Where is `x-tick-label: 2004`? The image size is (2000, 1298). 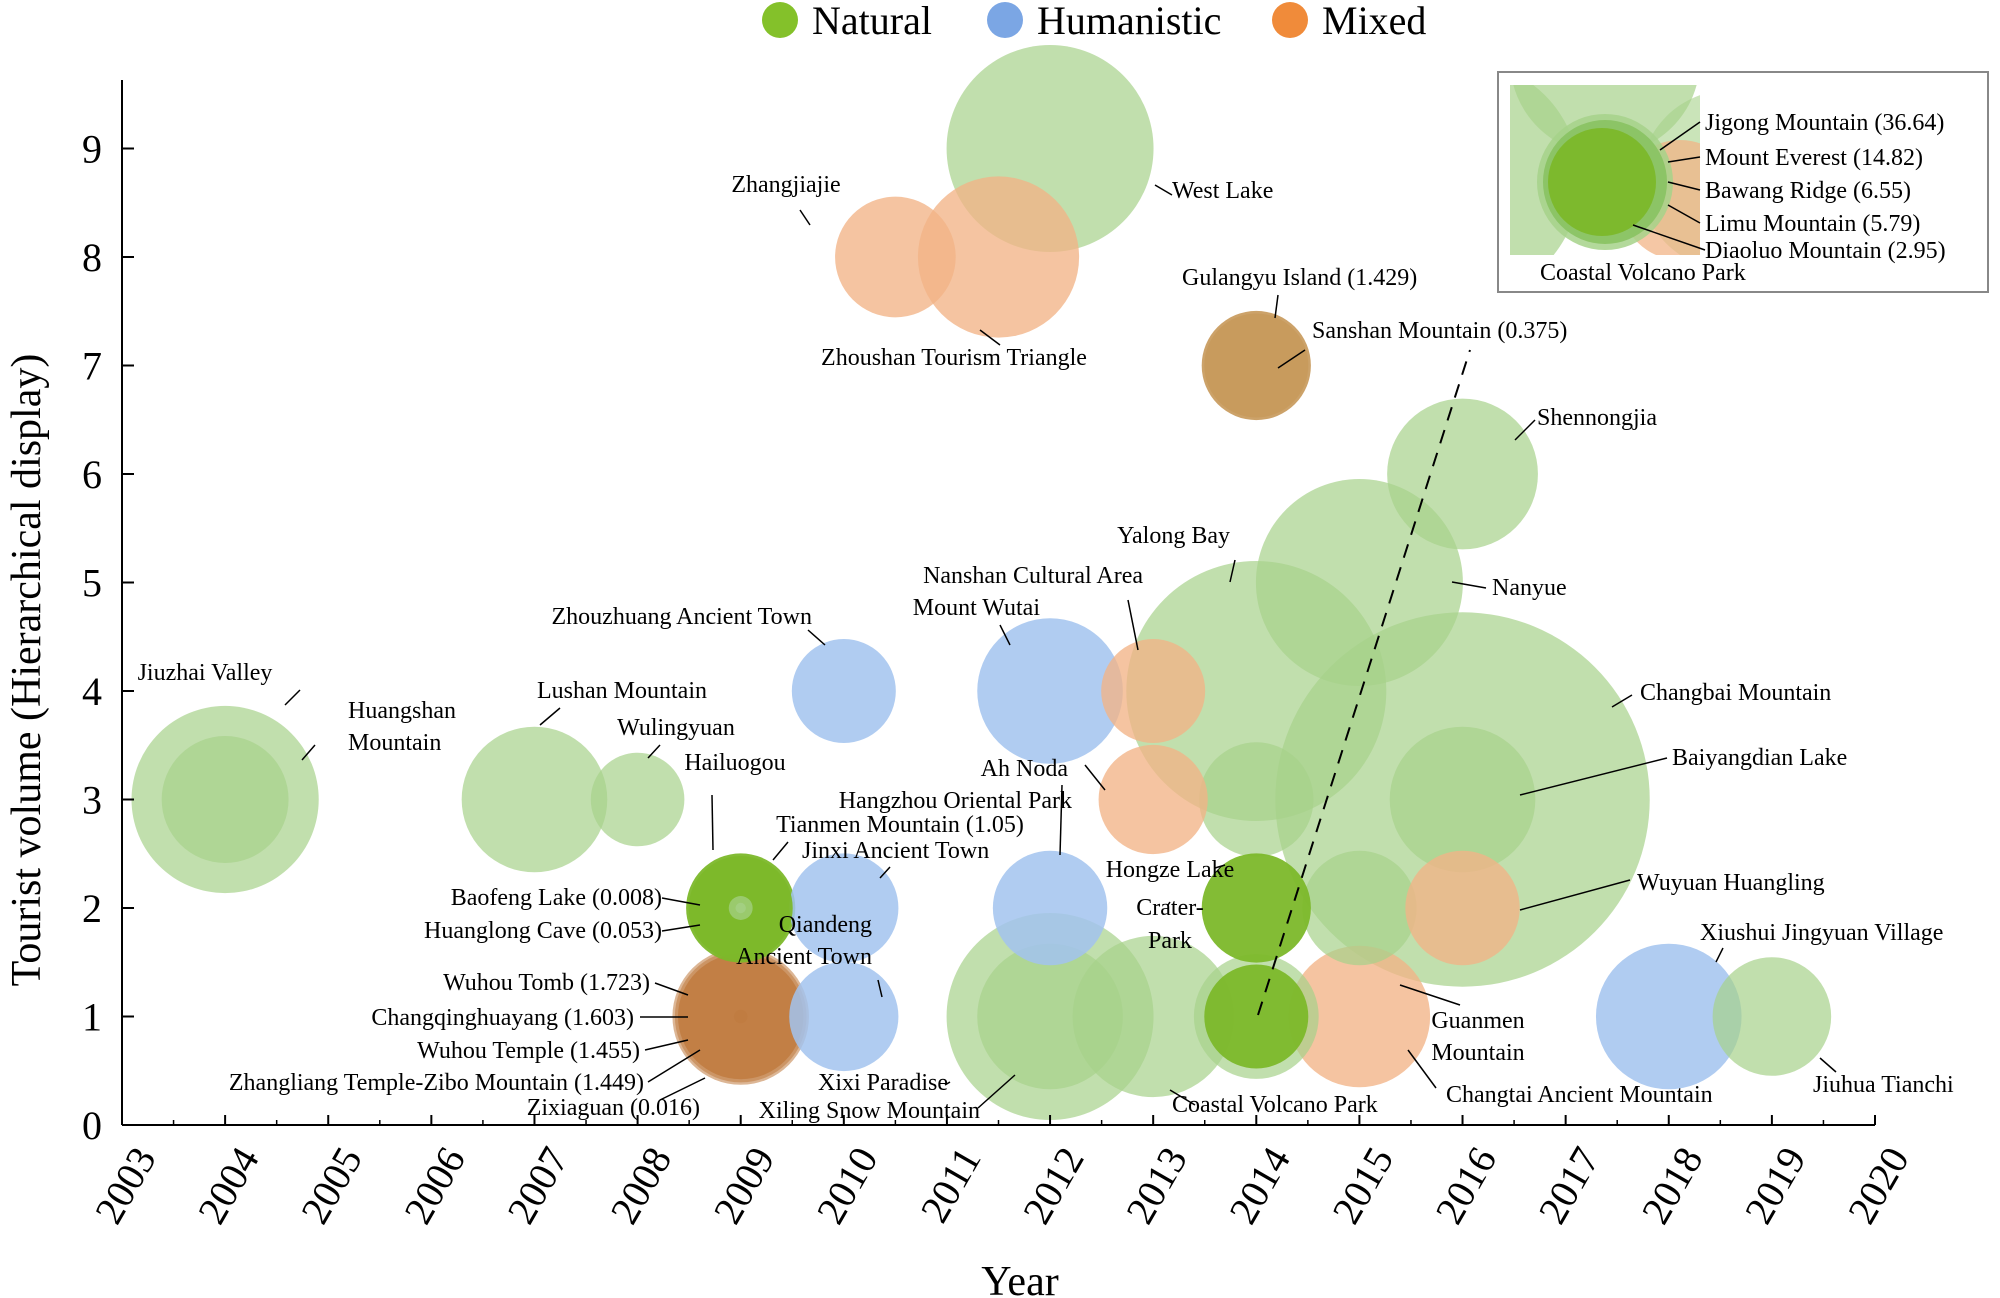
x-tick-label: 2004 is located at coordinates (228, 1185).